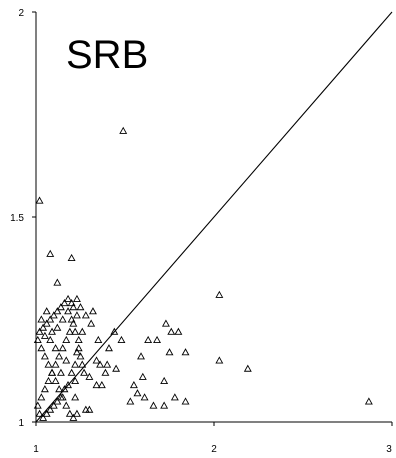  Describe the element at coordinates (21, 13) in the screenshot. I see `y-tick-label: 2` at that location.